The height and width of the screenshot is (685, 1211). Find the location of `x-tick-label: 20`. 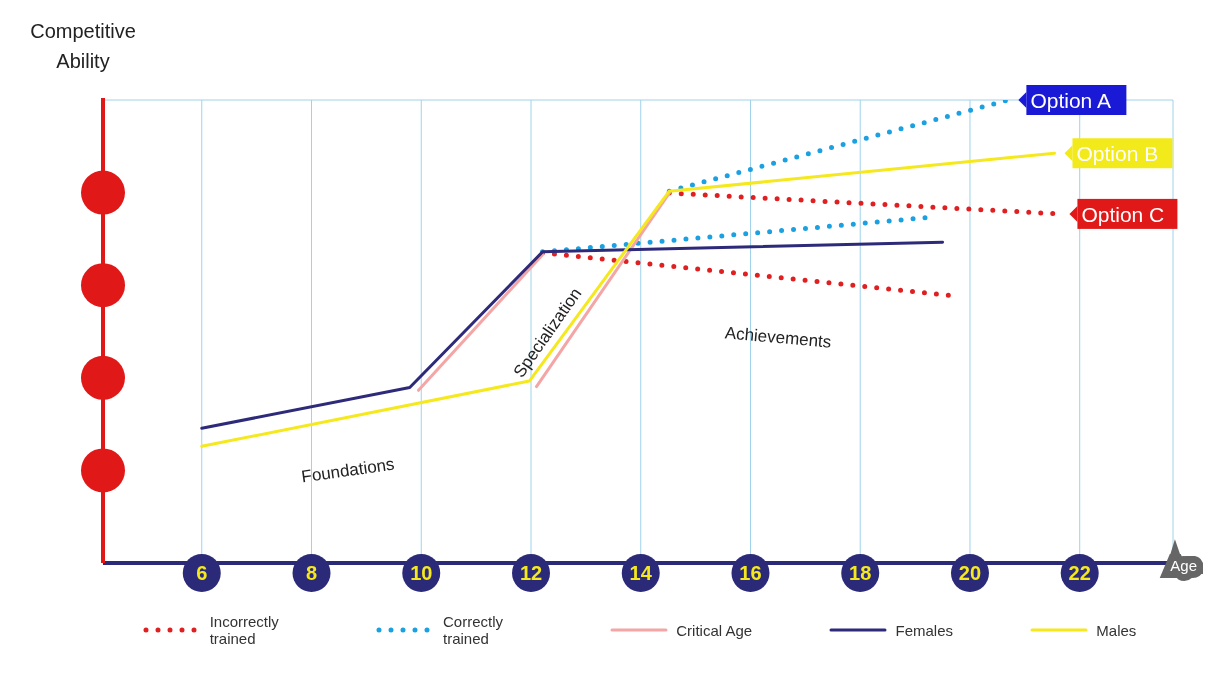

x-tick-label: 20 is located at coordinates (970, 573).